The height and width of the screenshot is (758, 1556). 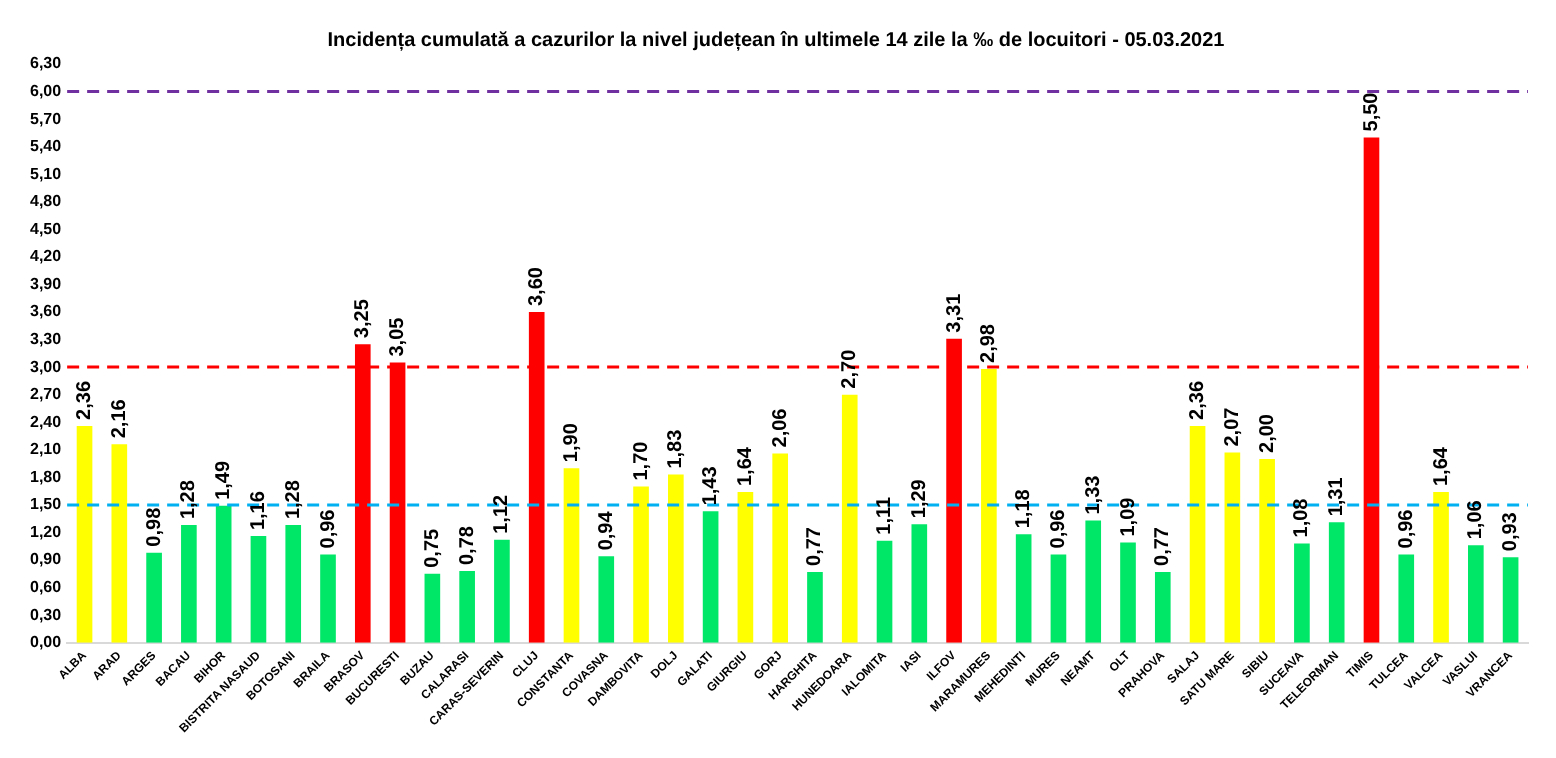 I want to click on data-label: 0,94, so click(x=606, y=530).